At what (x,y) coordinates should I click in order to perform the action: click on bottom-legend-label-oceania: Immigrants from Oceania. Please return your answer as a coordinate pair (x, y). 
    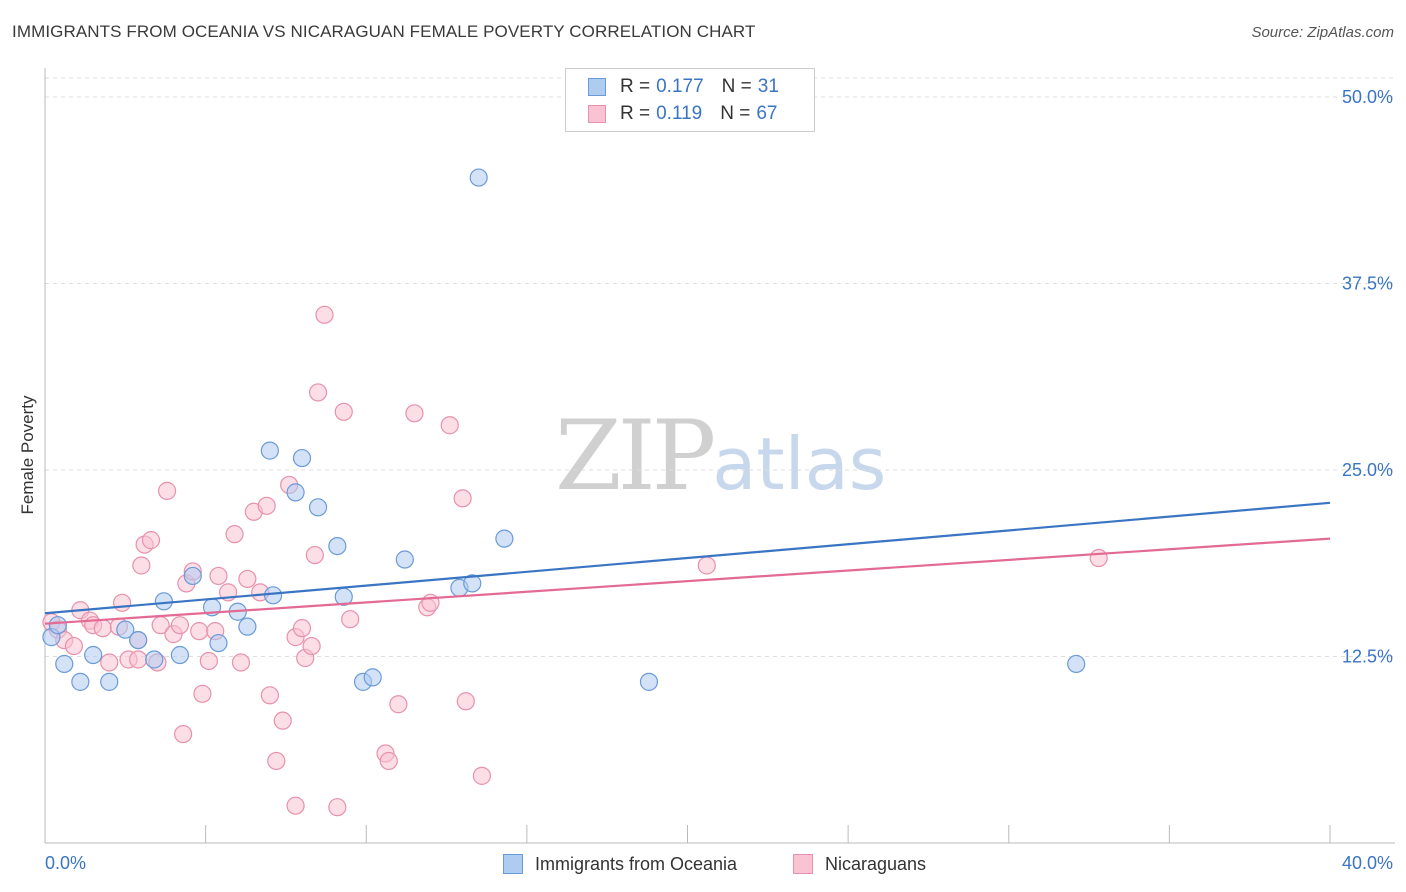
    Looking at the image, I should click on (636, 863).